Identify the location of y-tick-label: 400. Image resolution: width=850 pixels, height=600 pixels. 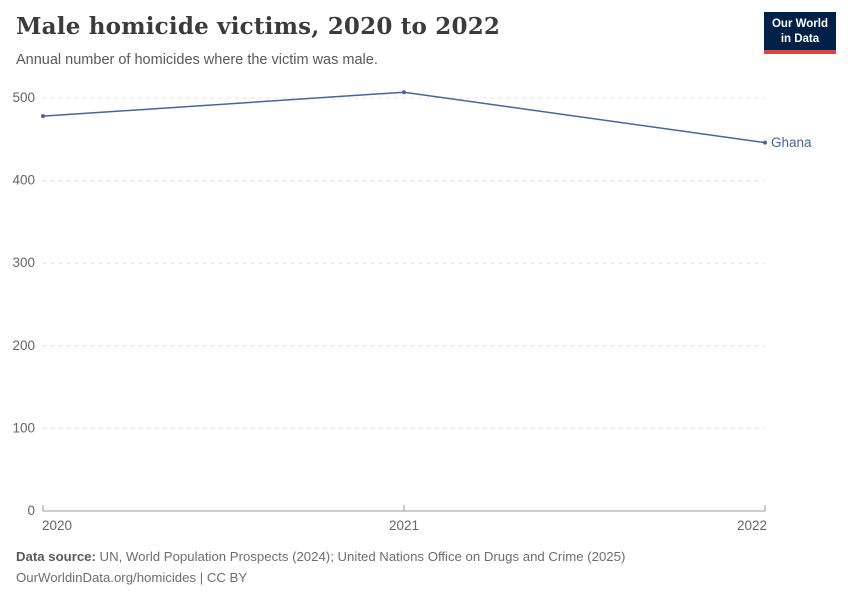
(23, 180).